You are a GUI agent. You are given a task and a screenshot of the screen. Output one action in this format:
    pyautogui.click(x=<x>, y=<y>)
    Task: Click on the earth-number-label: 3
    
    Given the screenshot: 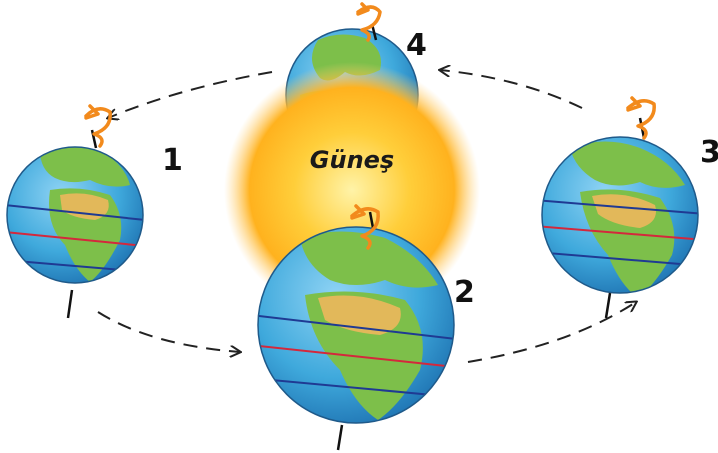 What is the action you would take?
    pyautogui.click(x=709, y=152)
    